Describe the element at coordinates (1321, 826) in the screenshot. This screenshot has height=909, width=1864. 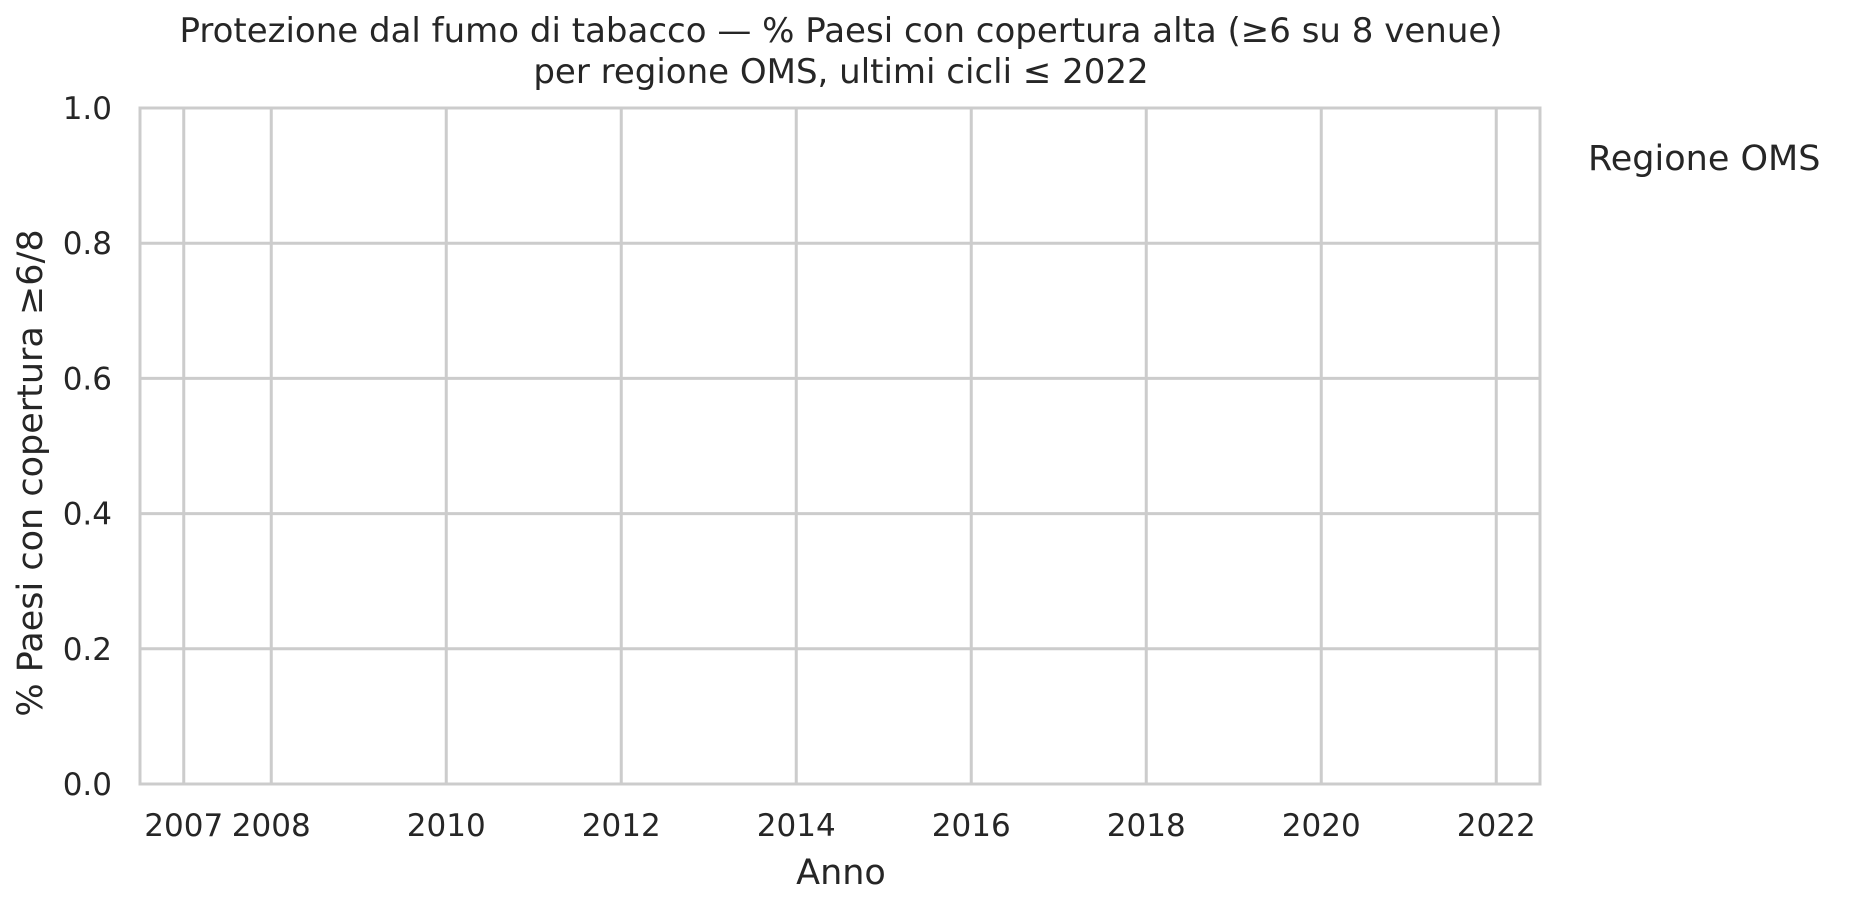
I see `x-tick-label: 2020` at that location.